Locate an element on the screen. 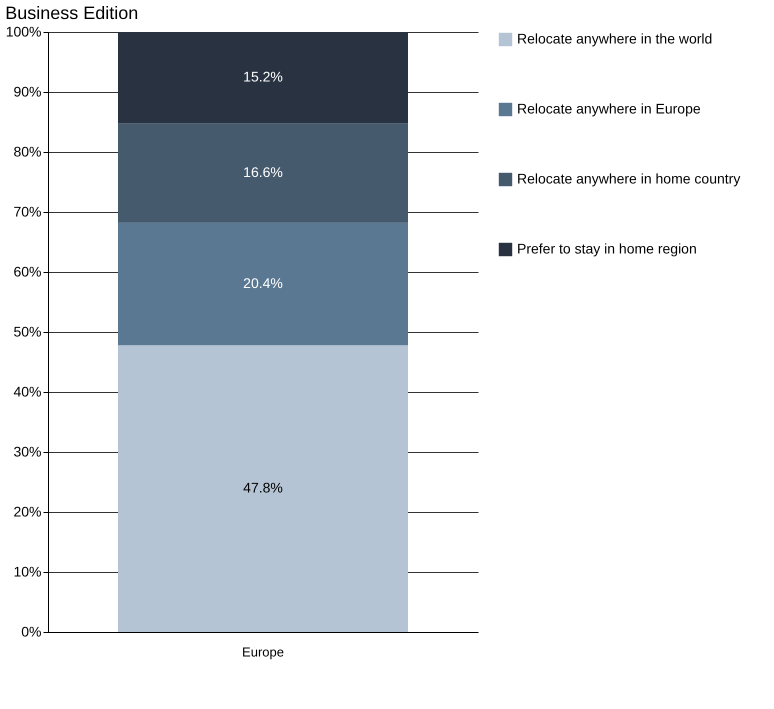 The height and width of the screenshot is (709, 774). data-label: 16.6% is located at coordinates (263, 172).